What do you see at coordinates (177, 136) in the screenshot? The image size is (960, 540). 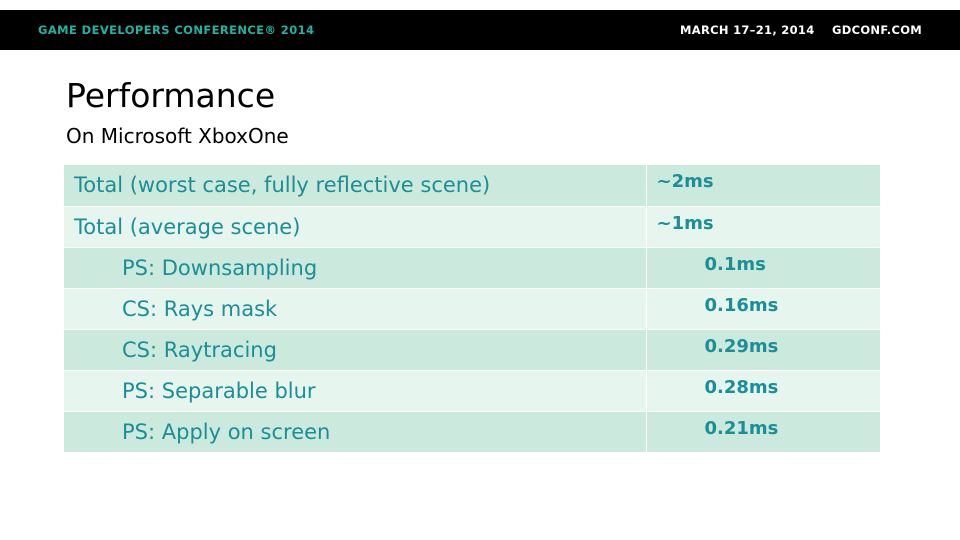 I see `slide-subtitle: On Microsoft XboxOne` at bounding box center [177, 136].